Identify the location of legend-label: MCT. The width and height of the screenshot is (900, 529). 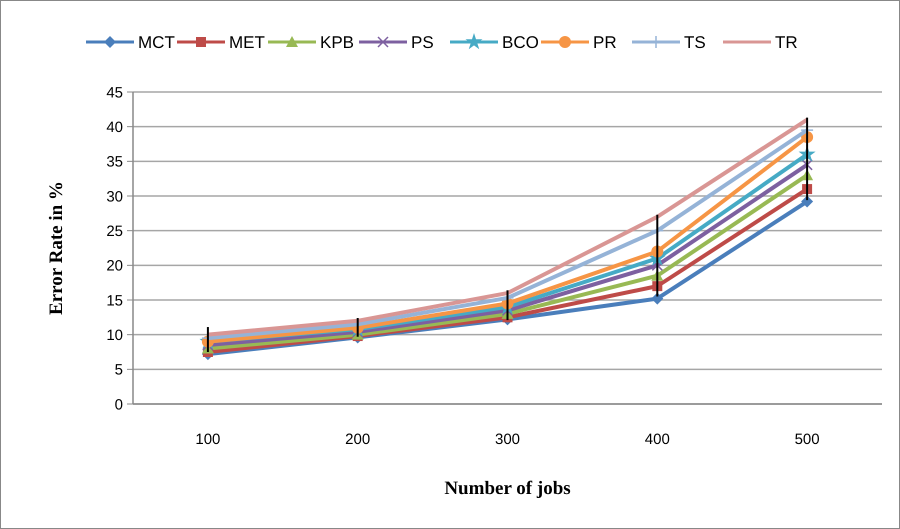
(156, 42).